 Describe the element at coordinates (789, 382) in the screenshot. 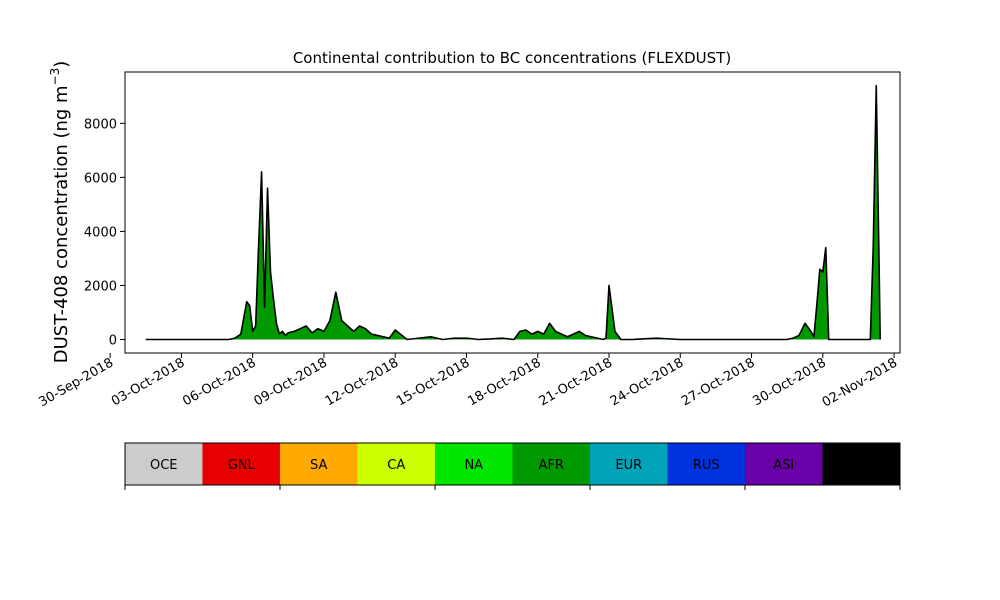

I see `x-tick-label: 30-Oct-2018` at that location.